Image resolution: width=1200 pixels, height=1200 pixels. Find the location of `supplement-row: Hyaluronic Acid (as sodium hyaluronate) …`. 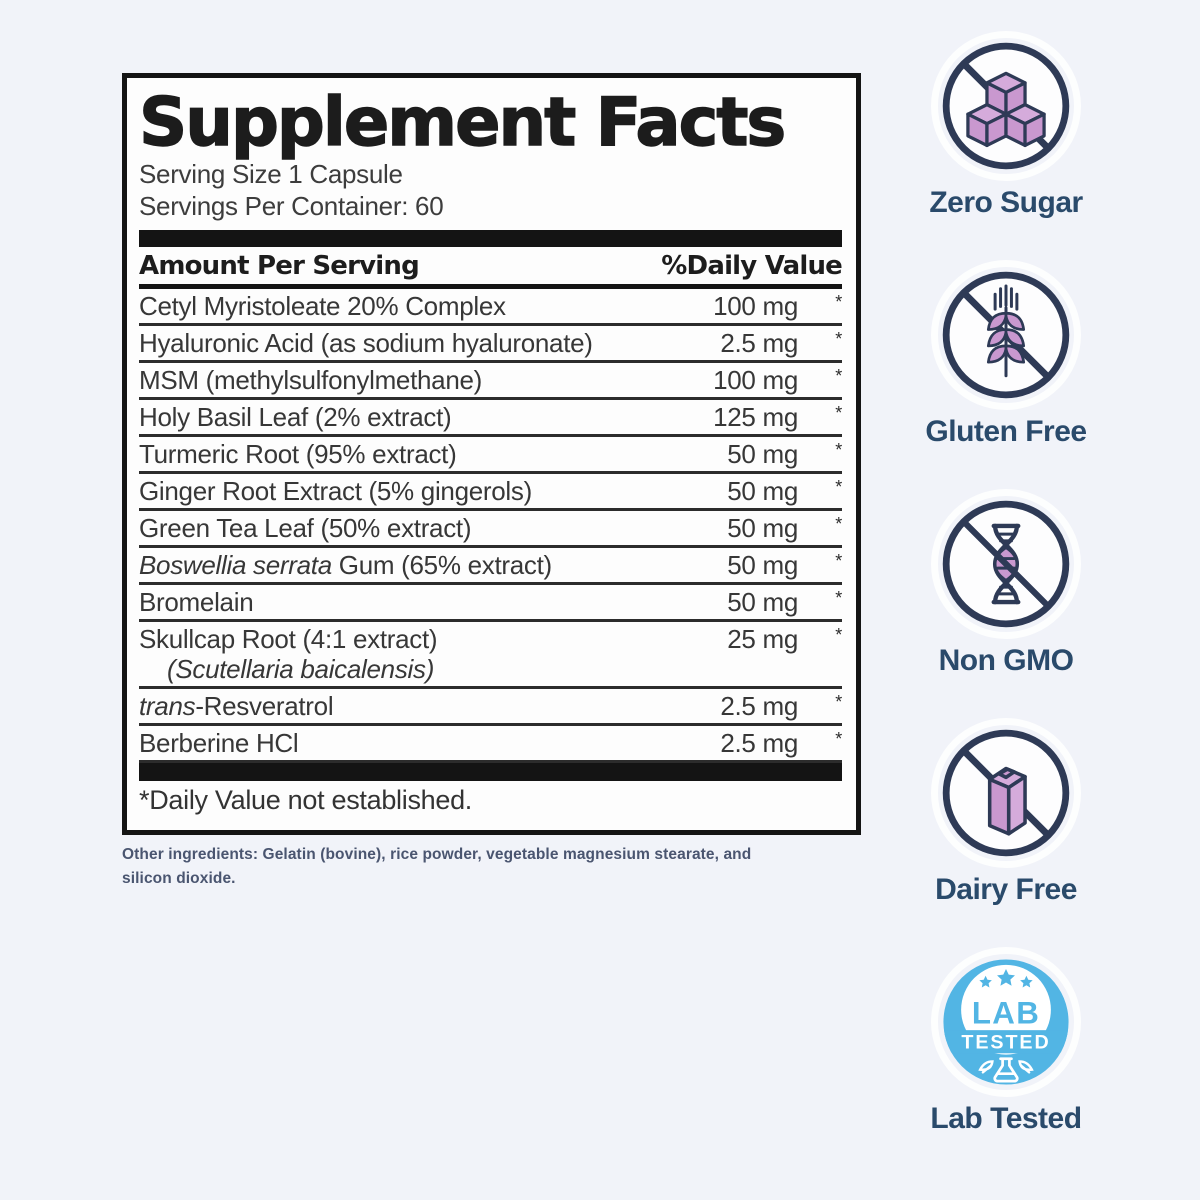

supplement-row: Hyaluronic Acid (as sodium hyaluronate) … is located at coordinates (490, 344).